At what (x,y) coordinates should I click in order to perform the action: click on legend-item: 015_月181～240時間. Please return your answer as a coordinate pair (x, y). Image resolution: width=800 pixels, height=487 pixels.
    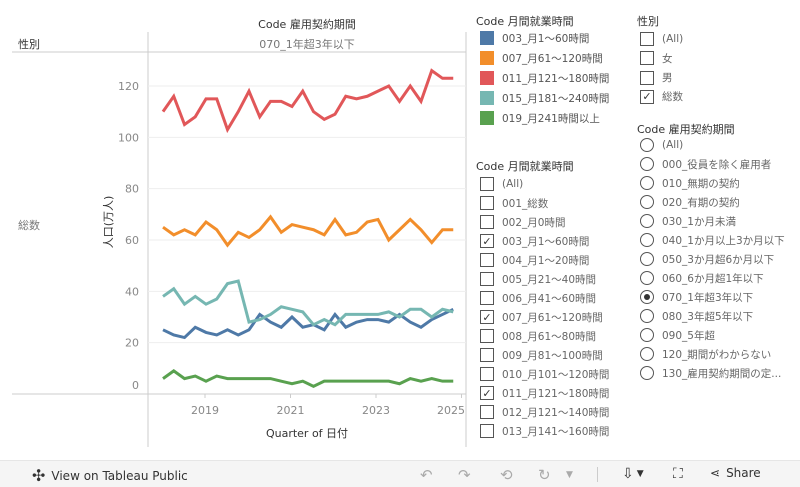
    Looking at the image, I should click on (544, 98).